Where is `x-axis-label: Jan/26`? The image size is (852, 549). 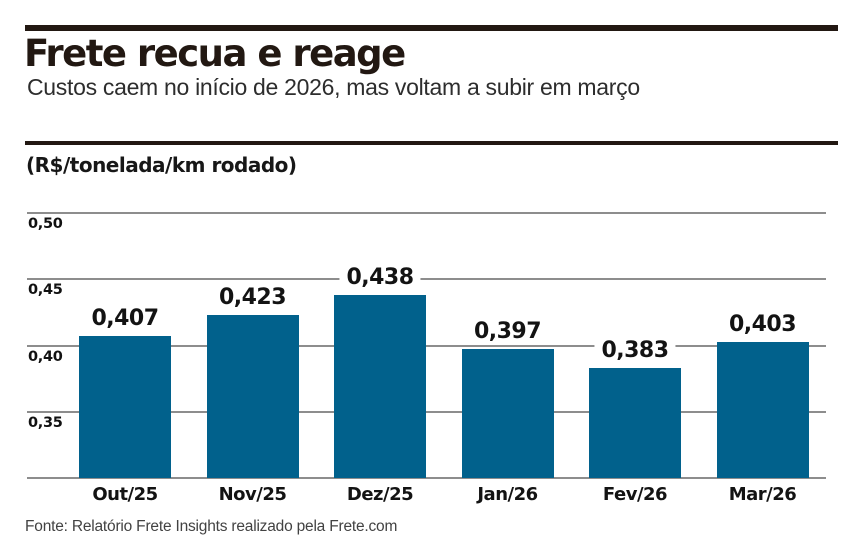 x-axis-label: Jan/26 is located at coordinates (507, 494).